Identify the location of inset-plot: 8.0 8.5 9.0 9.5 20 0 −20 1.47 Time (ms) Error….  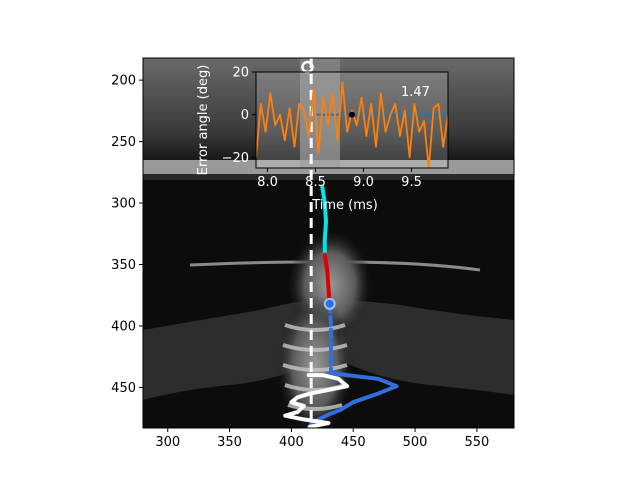
(322, 139).